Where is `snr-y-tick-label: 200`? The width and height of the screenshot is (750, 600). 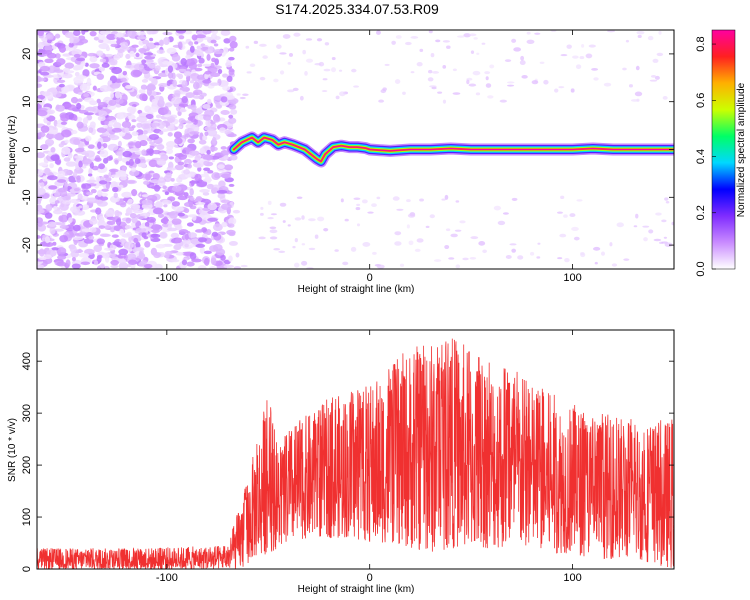 snr-y-tick-label: 200 is located at coordinates (27, 465).